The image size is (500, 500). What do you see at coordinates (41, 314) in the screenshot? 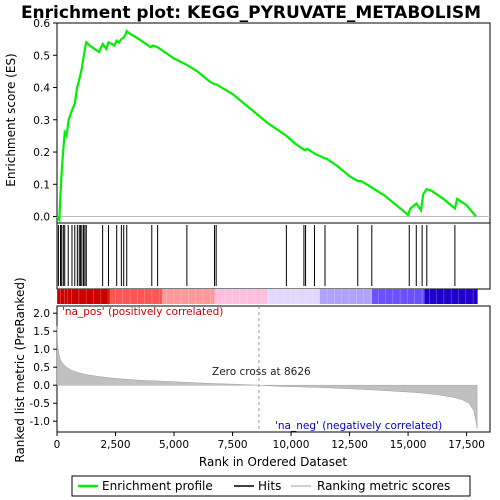
I see `metric-y-tick-label: 2.0` at bounding box center [41, 314].